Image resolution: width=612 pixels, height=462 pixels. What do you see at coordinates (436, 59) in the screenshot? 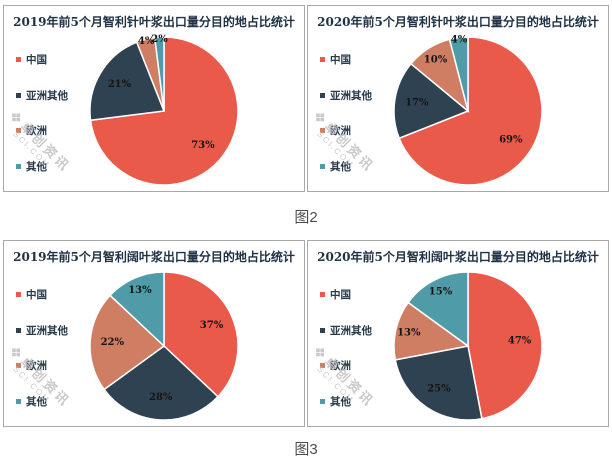
I see `slice-label: 10%` at bounding box center [436, 59].